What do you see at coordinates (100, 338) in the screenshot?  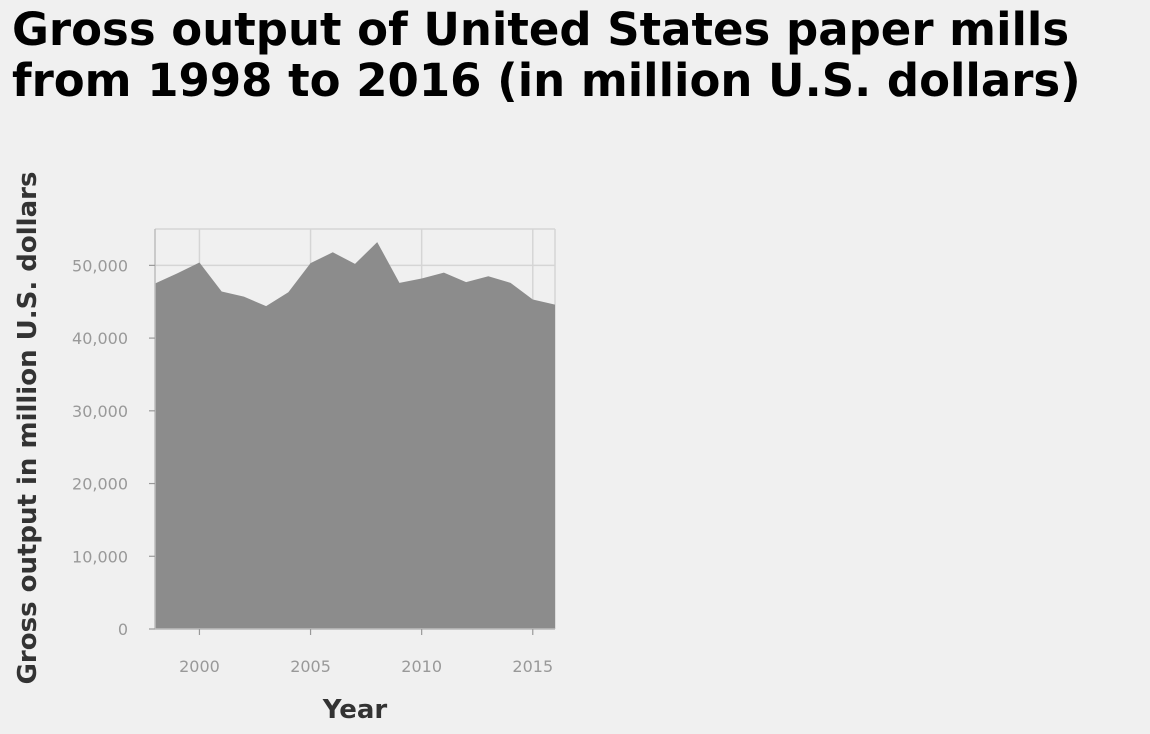 I see `y-tick-label: 40,000` at bounding box center [100, 338].